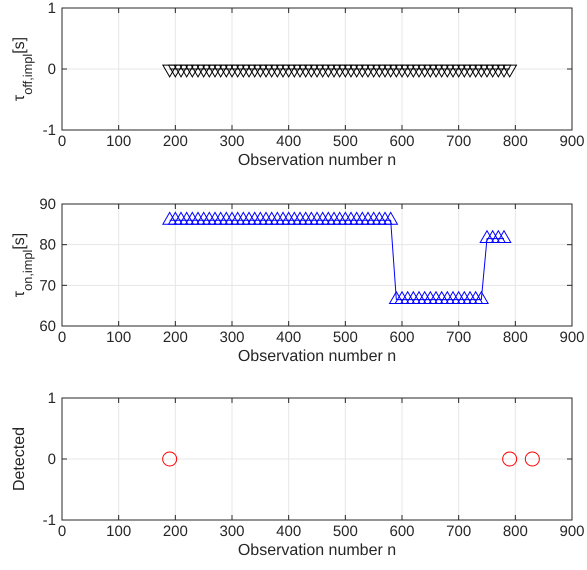 This screenshot has width=587, height=570. Describe the element at coordinates (19, 459) in the screenshot. I see `y-axis-title: Detected` at that location.